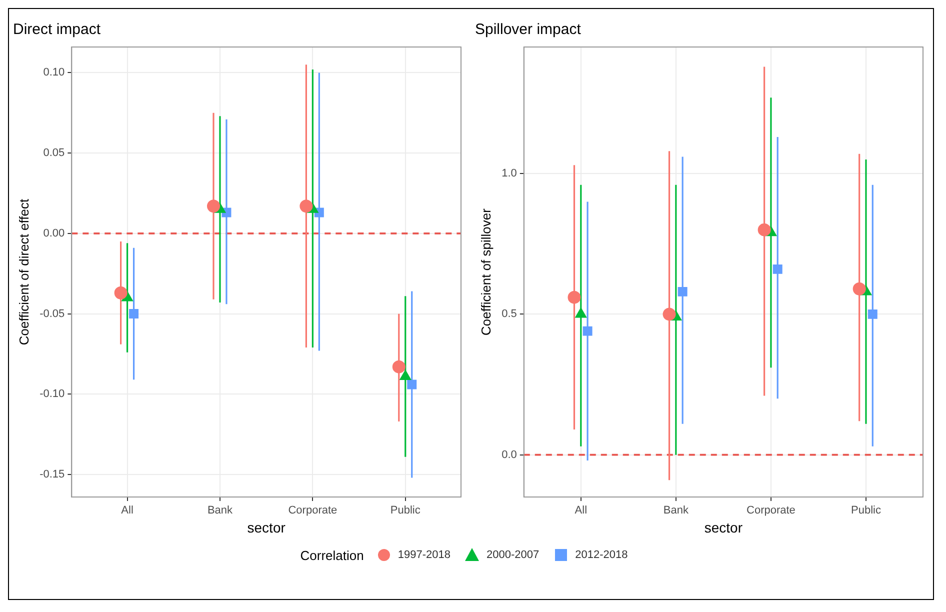 This screenshot has width=946, height=612. I want to click on legend-label: 2000-2007, so click(512, 555).